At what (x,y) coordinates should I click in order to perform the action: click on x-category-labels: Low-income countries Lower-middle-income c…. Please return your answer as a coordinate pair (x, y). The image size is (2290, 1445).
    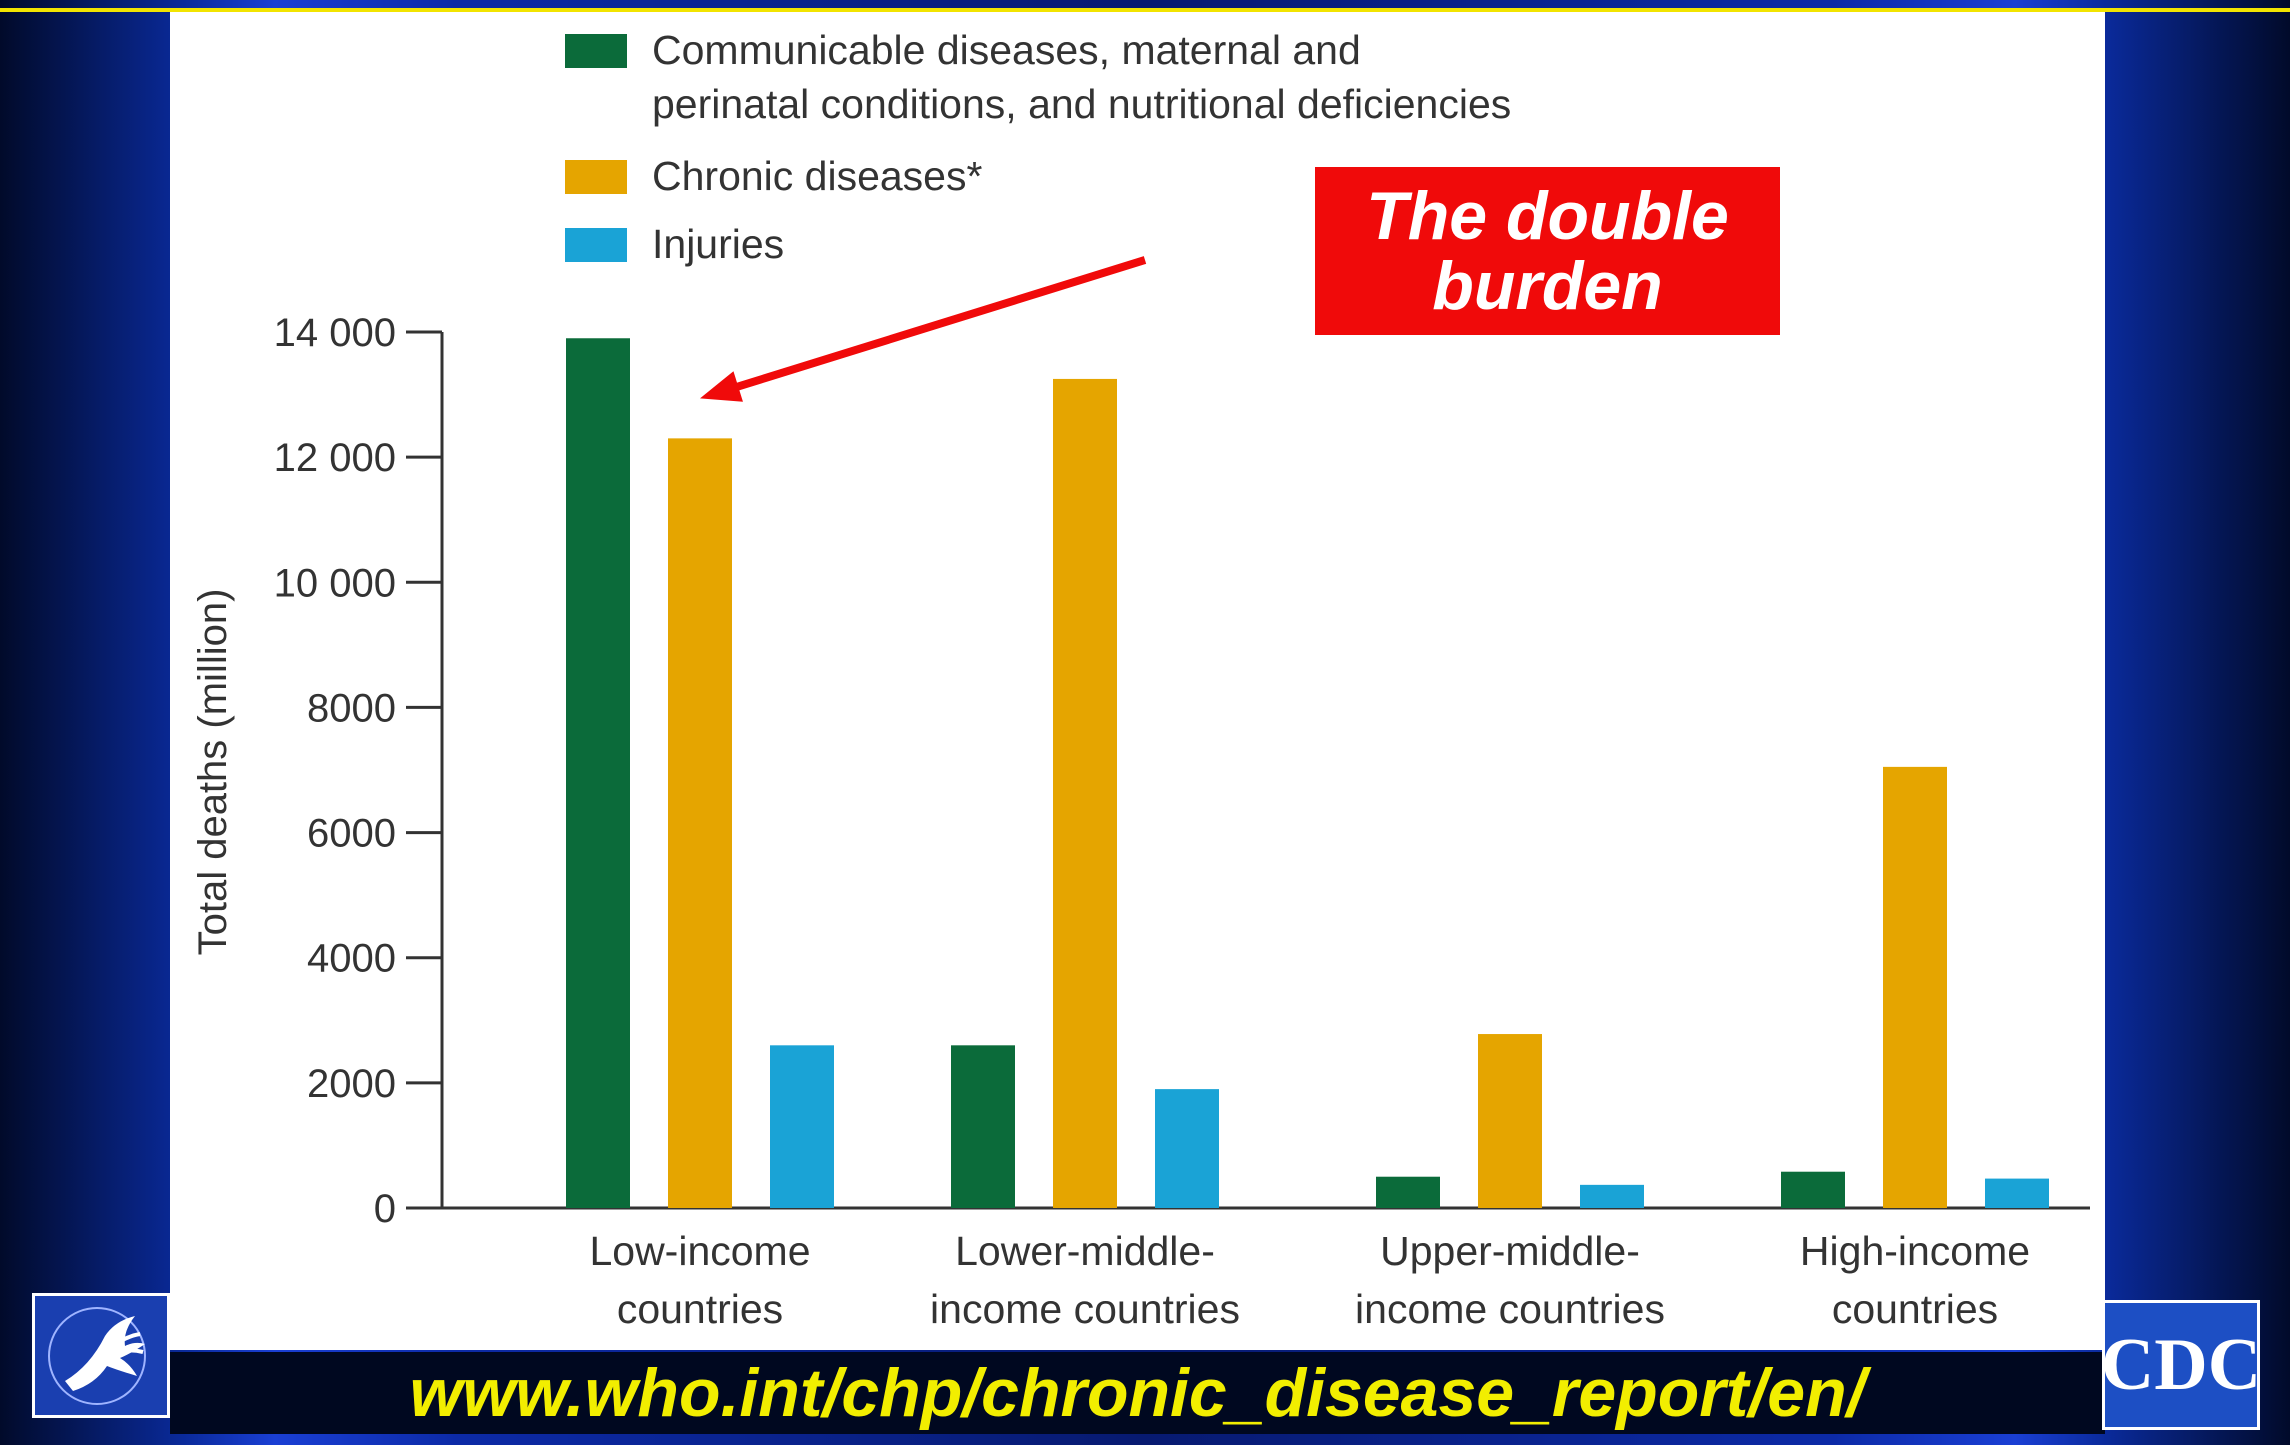
    Looking at the image, I should click on (1309, 1280).